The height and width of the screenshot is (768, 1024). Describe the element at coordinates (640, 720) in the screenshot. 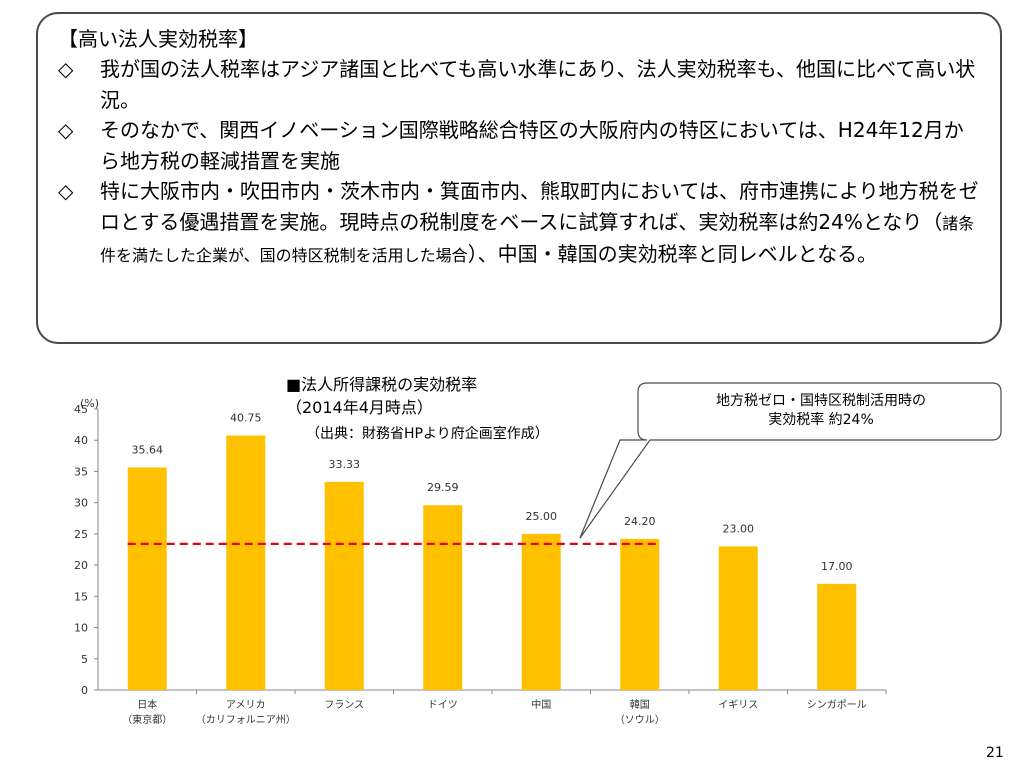

I see `x-category-sublabel: （ソウル）` at that location.